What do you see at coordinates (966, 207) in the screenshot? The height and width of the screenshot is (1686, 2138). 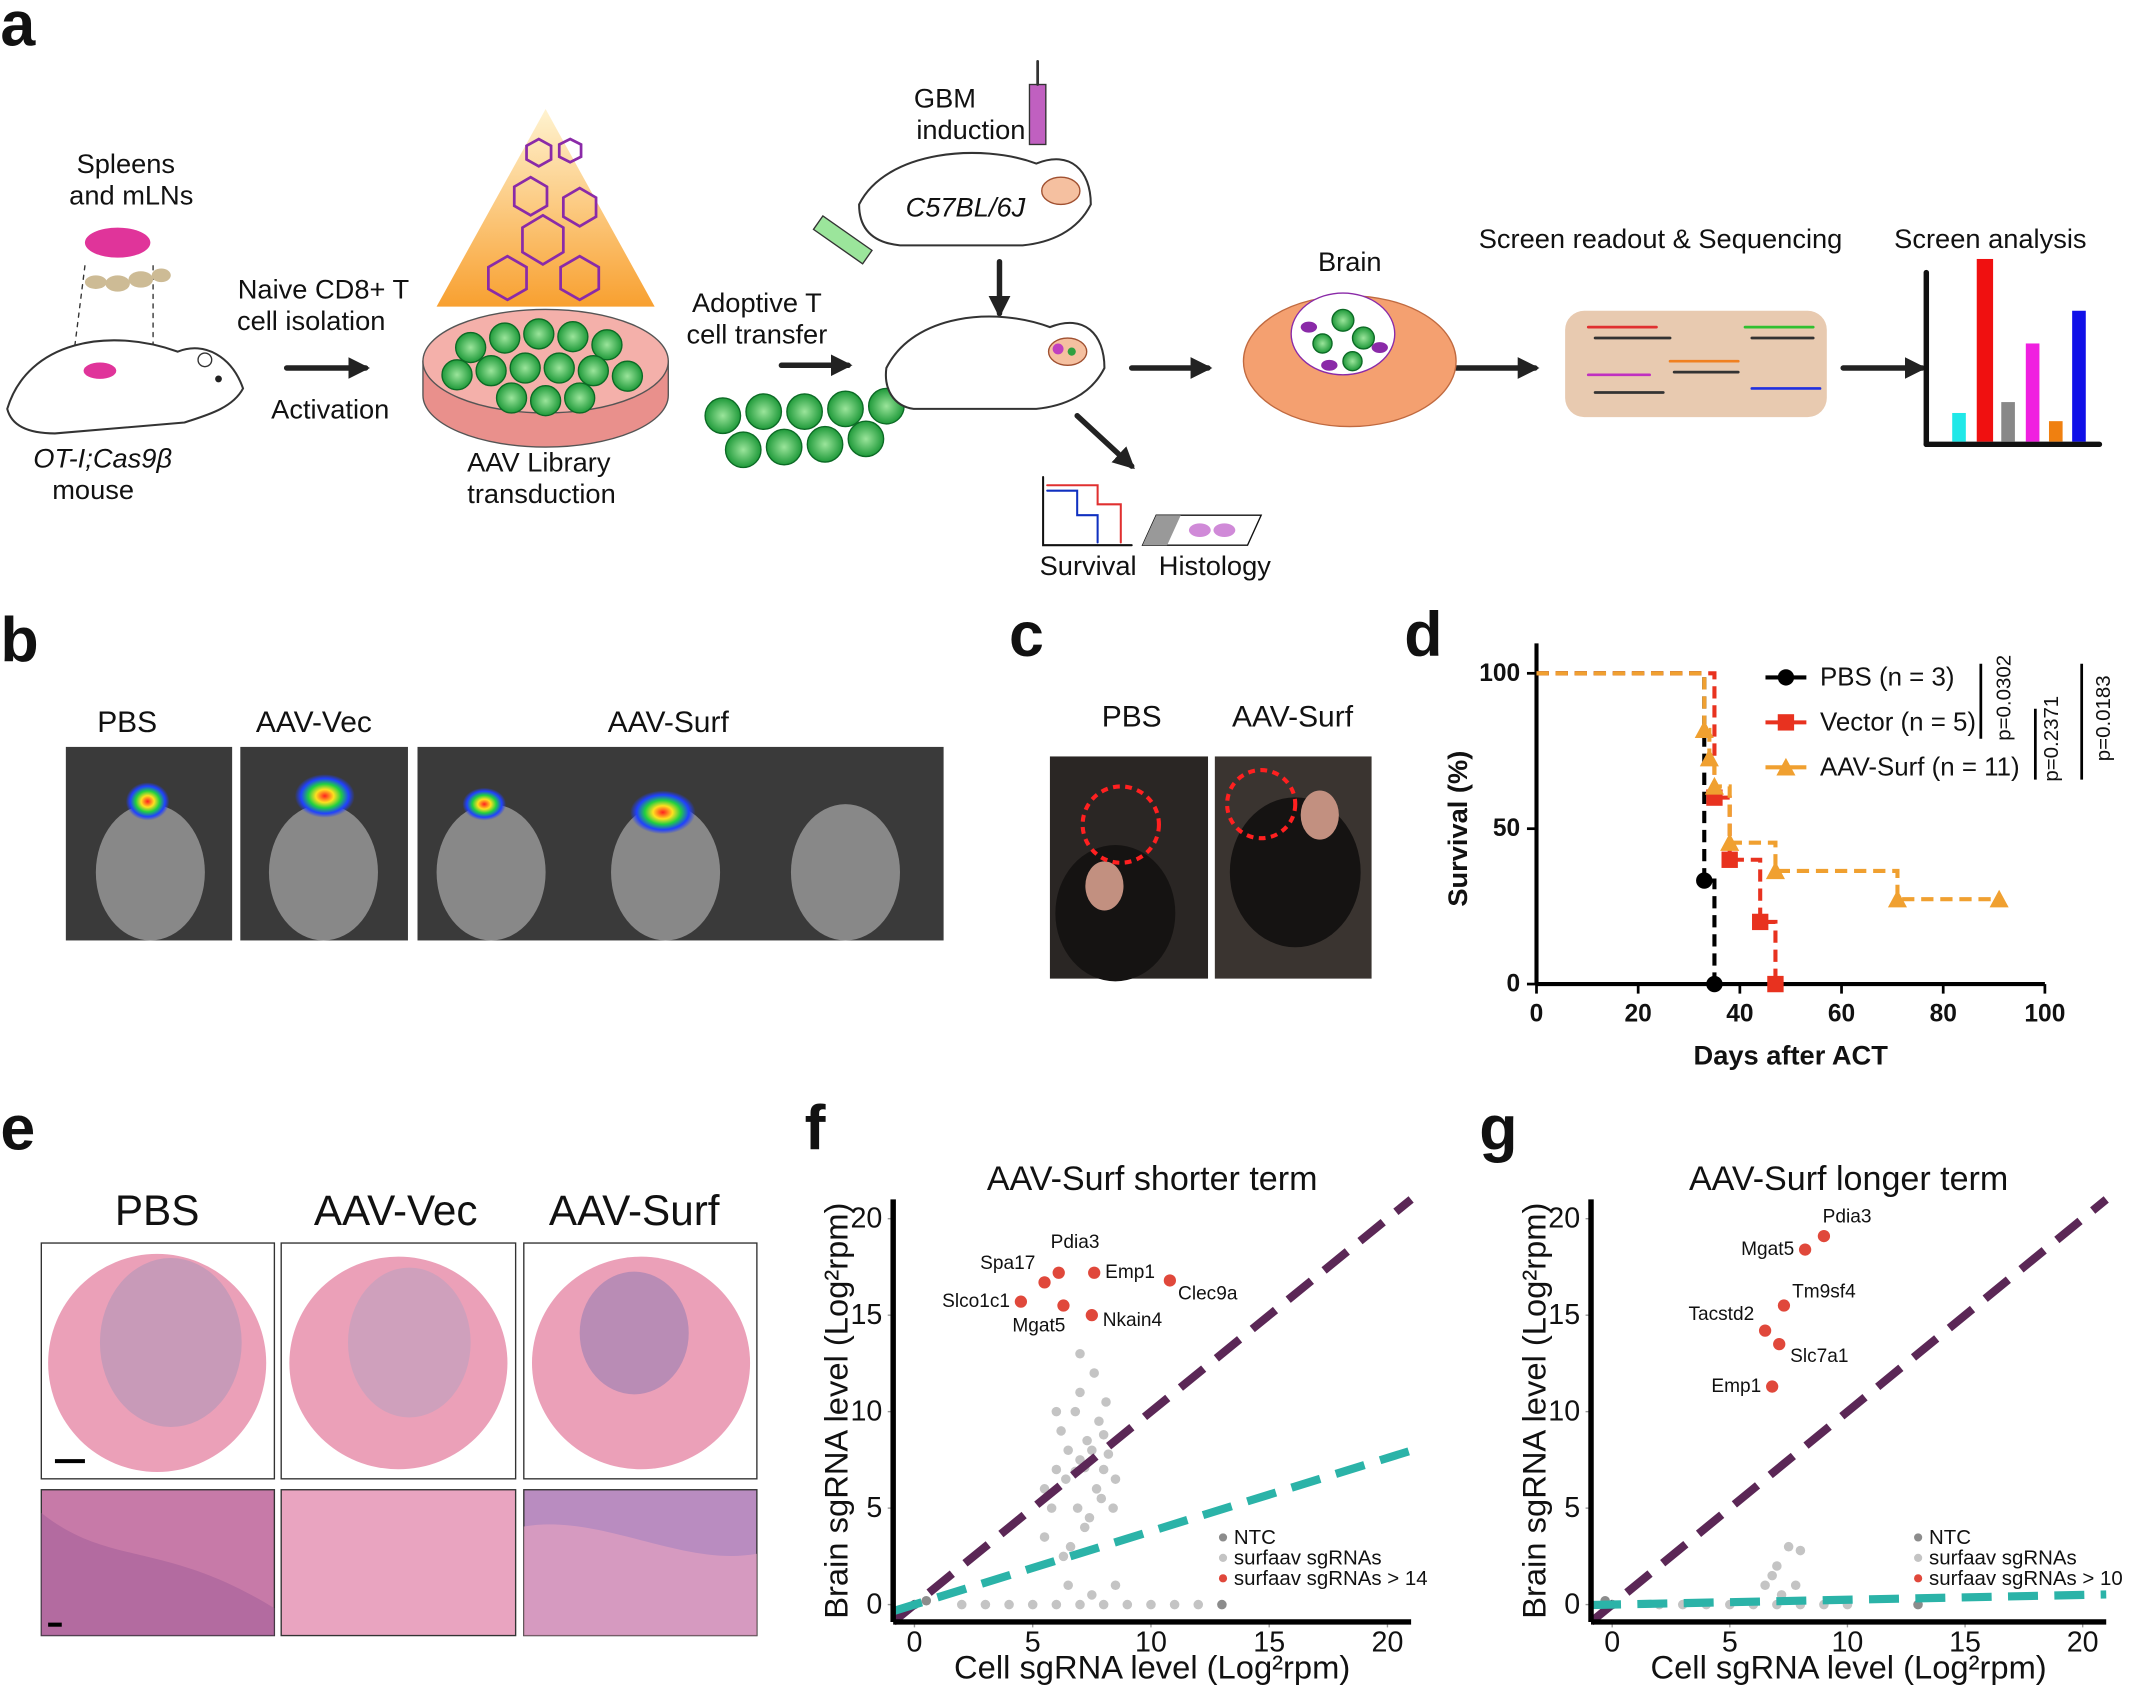 I see `diagram-text: C57BL/6J` at bounding box center [966, 207].